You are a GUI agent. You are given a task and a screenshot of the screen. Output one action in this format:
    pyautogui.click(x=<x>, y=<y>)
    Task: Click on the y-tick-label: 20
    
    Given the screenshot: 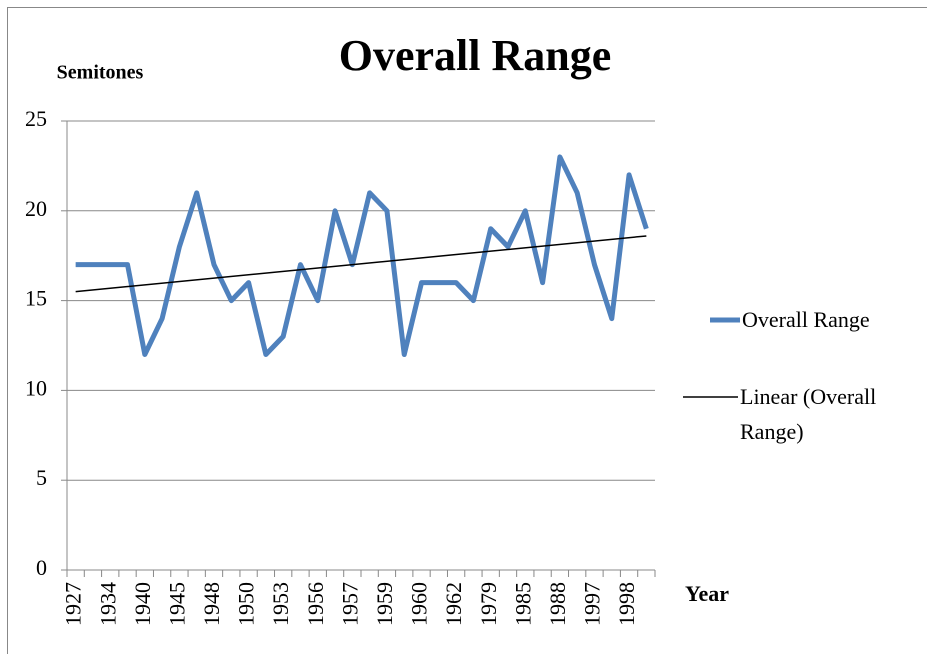 What is the action you would take?
    pyautogui.click(x=36, y=208)
    